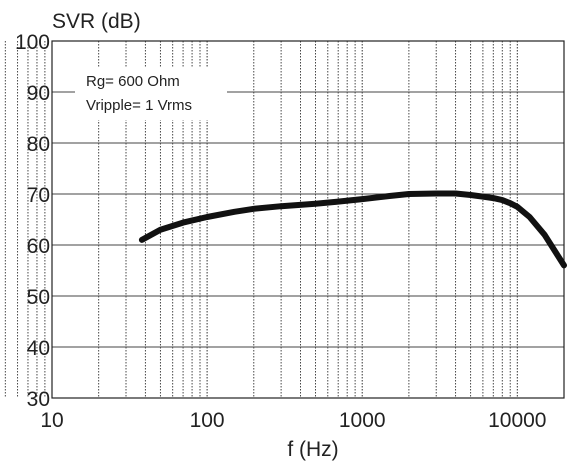 This screenshot has height=464, width=572. Describe the element at coordinates (38, 93) in the screenshot. I see `y-tick-label: 90` at that location.